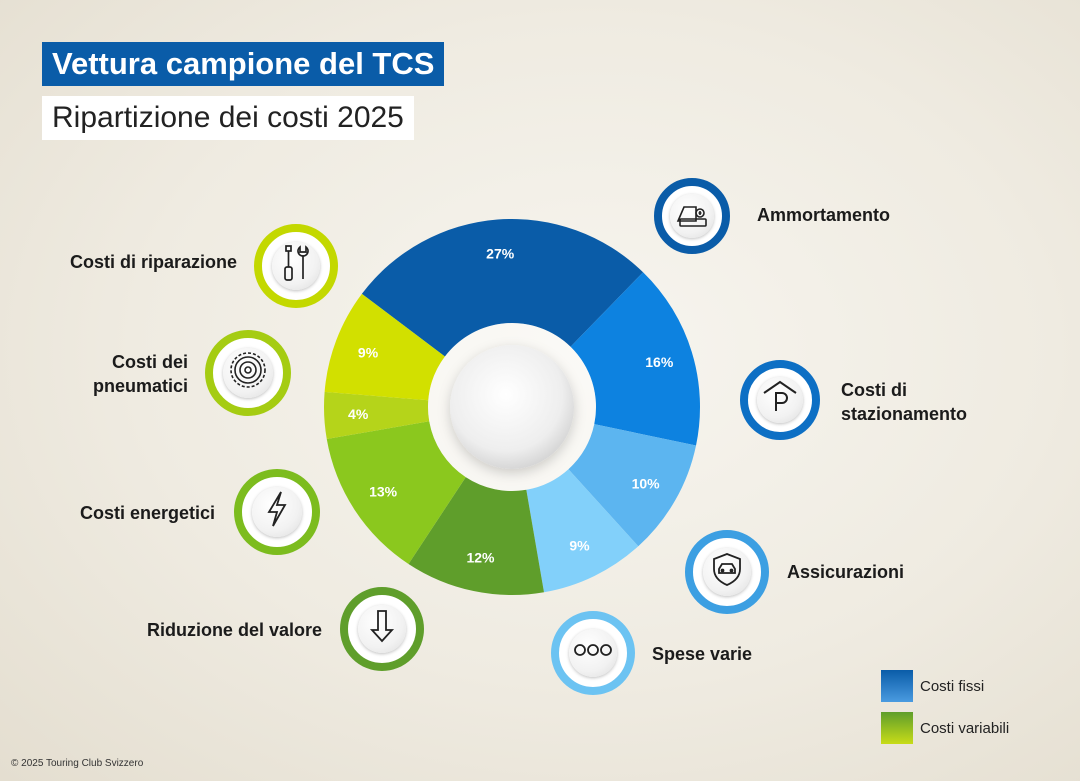 This screenshot has width=1080, height=781. I want to click on slice-value-label: 4%, so click(358, 414).